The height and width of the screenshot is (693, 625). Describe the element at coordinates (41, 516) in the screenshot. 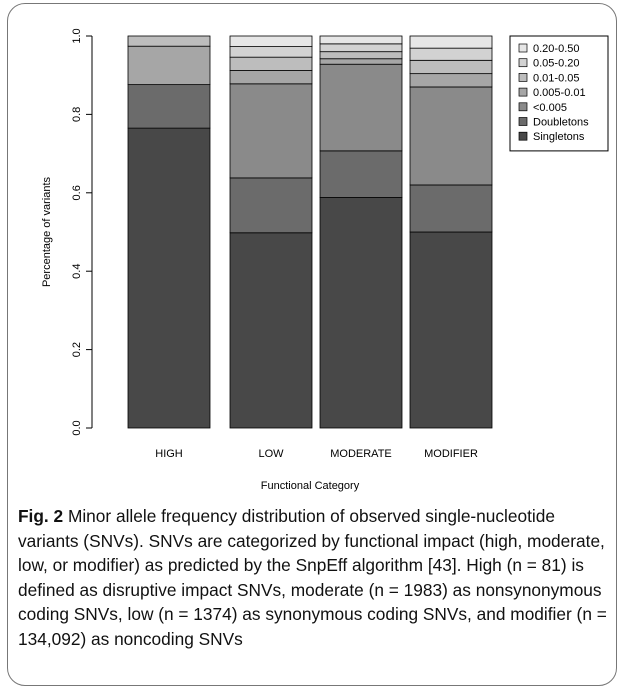

I see `figure-label: Fig. 2` at that location.